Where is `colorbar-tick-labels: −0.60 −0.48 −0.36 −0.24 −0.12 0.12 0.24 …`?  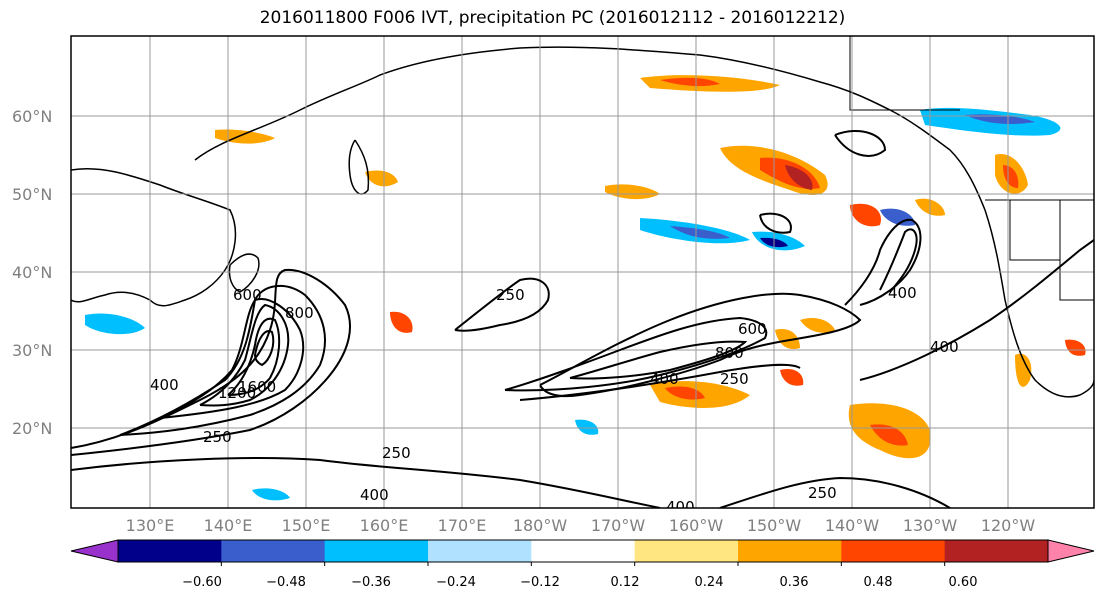
colorbar-tick-labels: −0.60 −0.48 −0.36 −0.24 −0.12 0.12 0.24 … is located at coordinates (579, 582).